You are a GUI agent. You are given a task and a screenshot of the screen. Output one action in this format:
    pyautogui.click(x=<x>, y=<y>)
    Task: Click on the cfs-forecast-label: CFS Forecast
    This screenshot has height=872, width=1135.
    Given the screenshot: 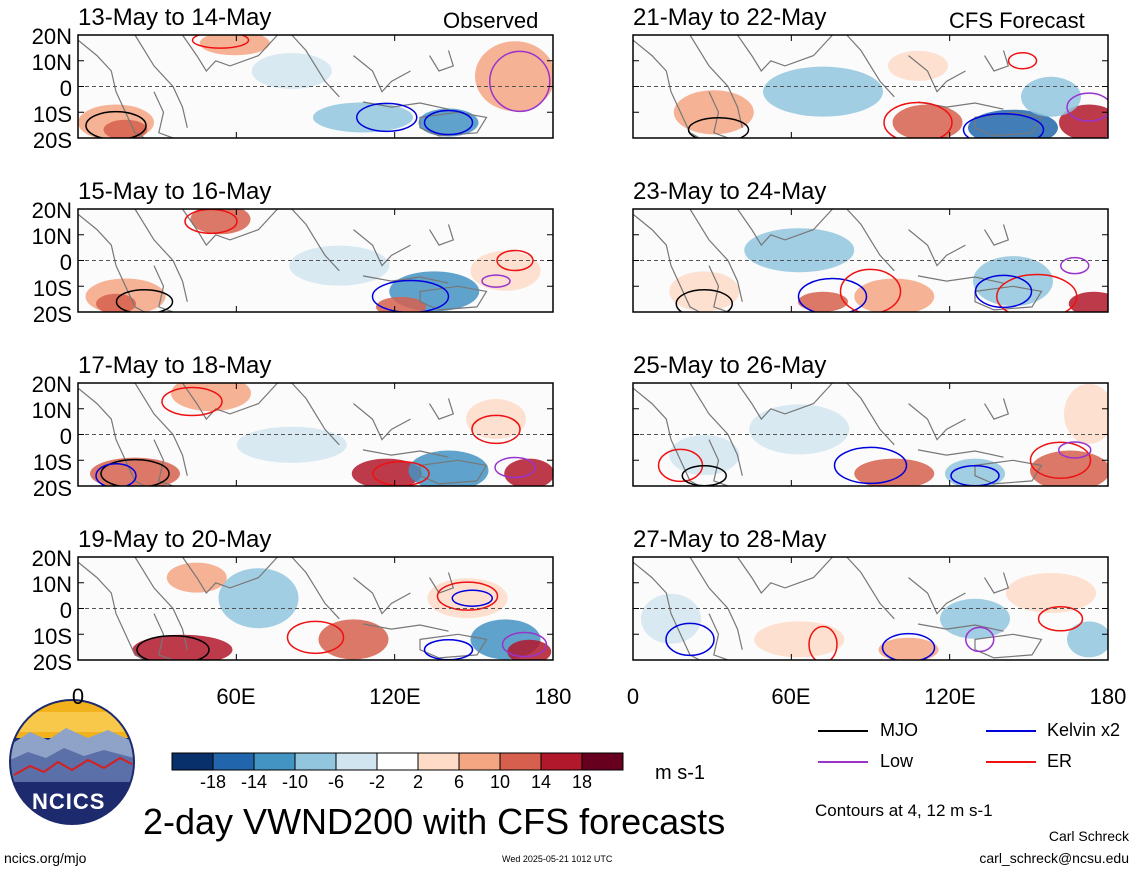 What is the action you would take?
    pyautogui.click(x=1017, y=20)
    